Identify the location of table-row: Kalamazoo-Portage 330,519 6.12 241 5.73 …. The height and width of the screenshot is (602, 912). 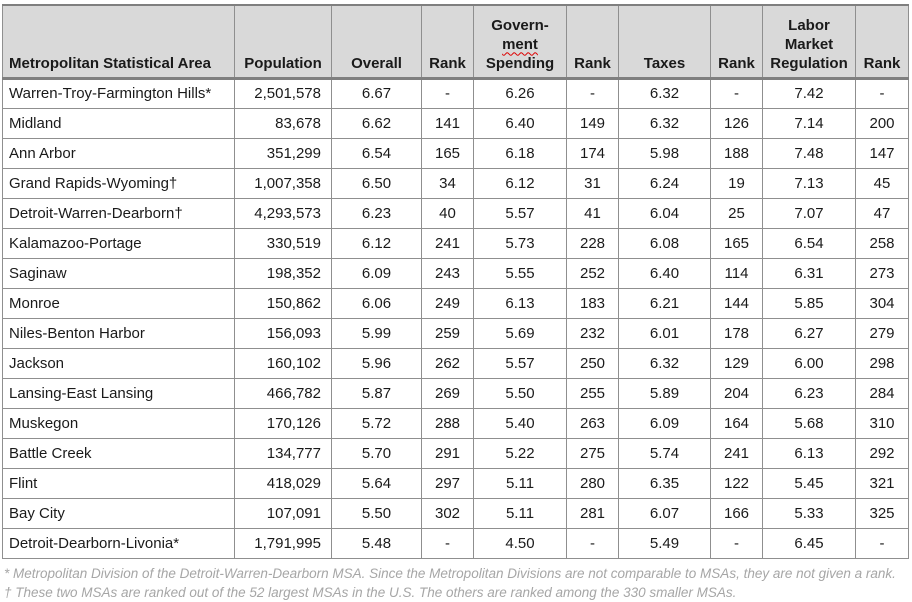
(455, 243).